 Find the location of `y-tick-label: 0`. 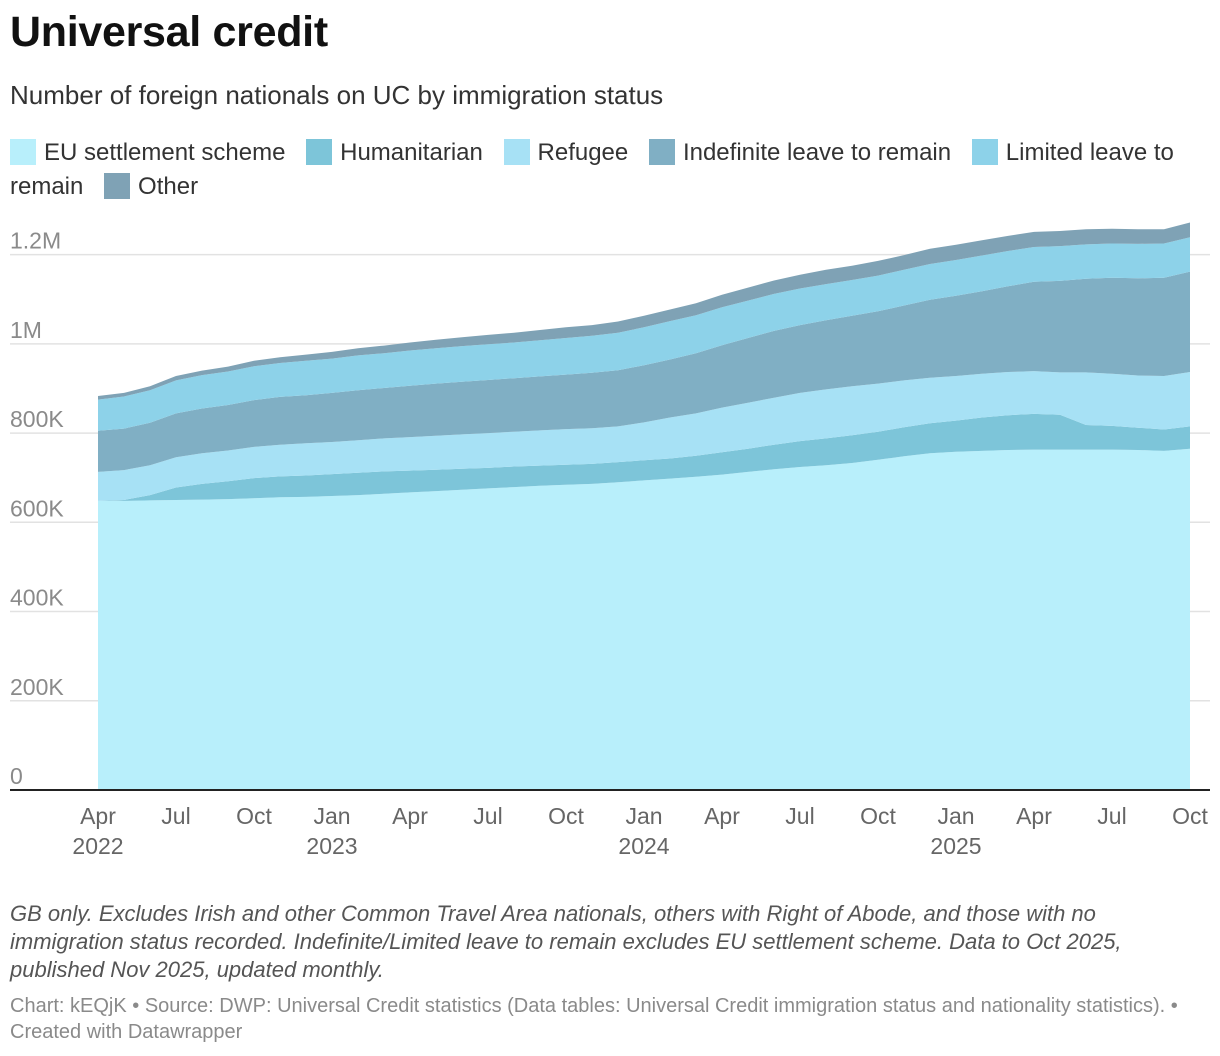

y-tick-label: 0 is located at coordinates (16, 776).